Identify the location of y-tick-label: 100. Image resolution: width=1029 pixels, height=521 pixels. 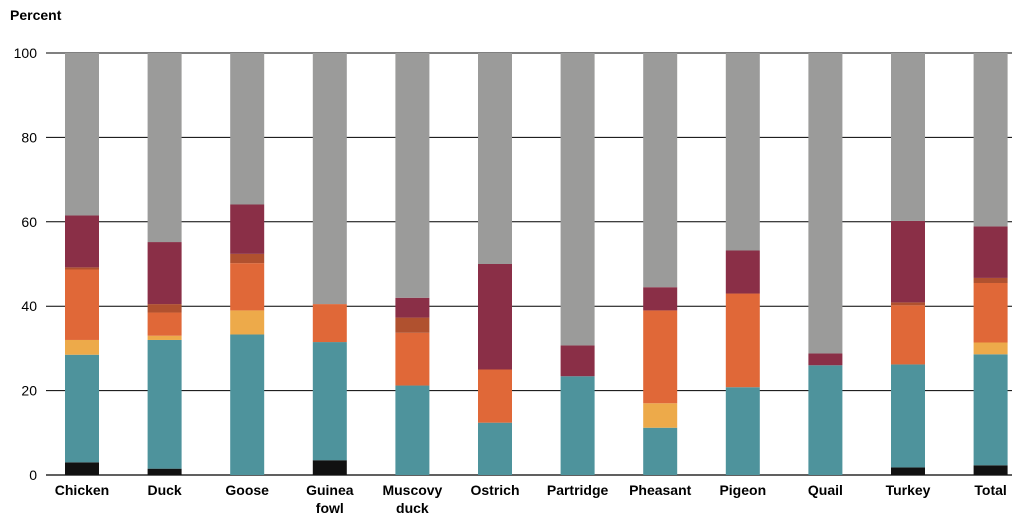
(26, 53).